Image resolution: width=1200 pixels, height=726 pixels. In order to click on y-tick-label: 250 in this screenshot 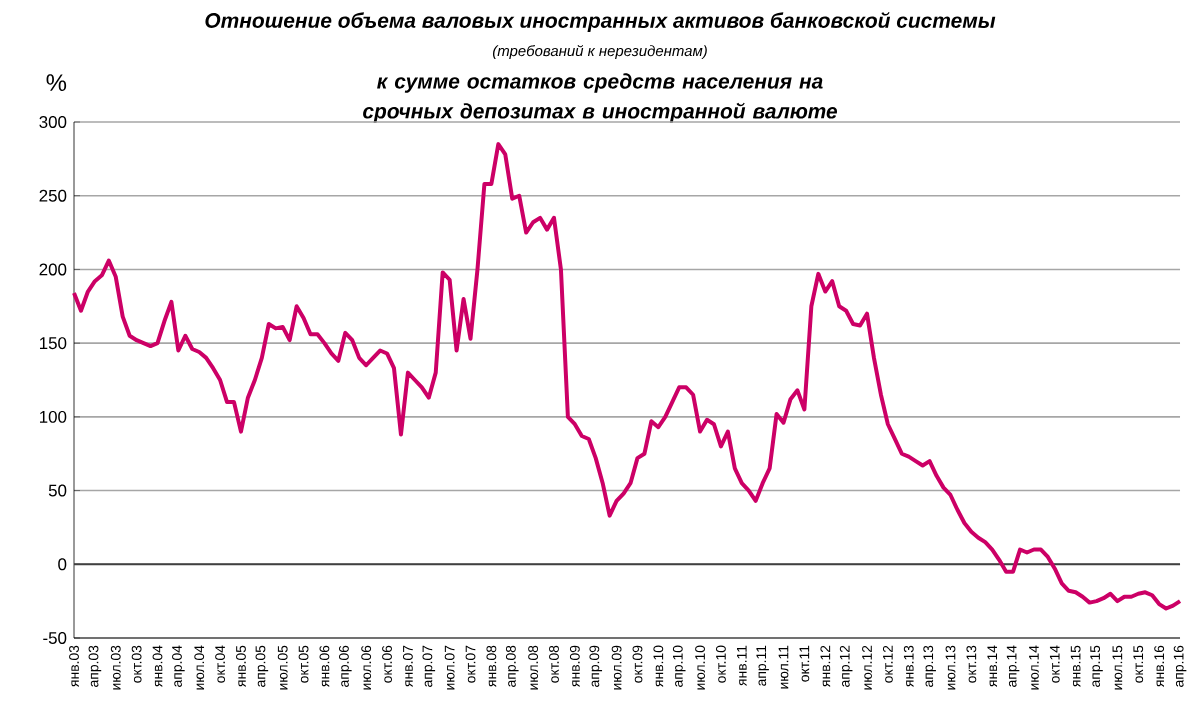, I will do `click(53, 195)`.